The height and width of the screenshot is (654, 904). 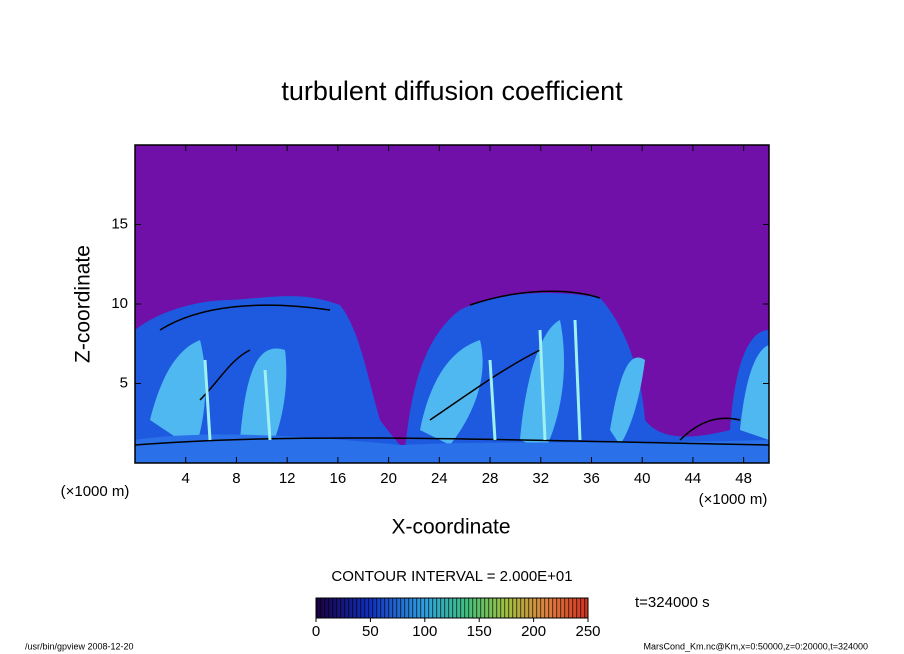 What do you see at coordinates (452, 448) in the screenshot?
I see `surface-layer` at bounding box center [452, 448].